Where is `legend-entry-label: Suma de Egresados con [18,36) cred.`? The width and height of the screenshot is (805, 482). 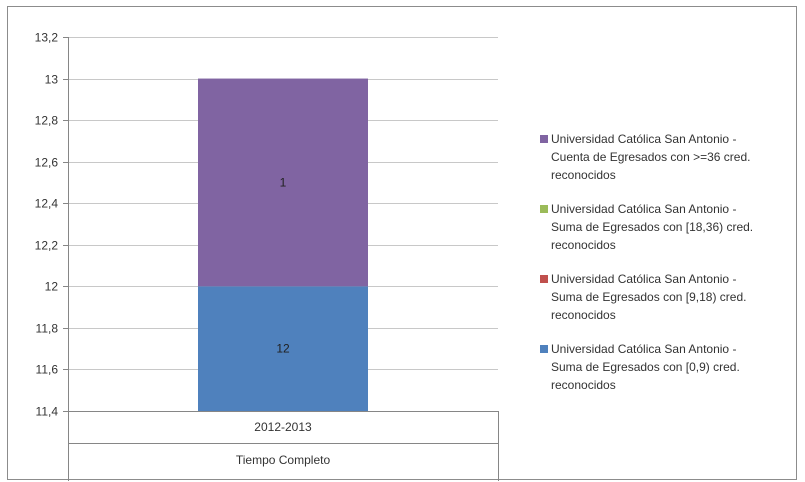
legend-entry-label: Suma de Egresados con [18,36) cred. is located at coordinates (652, 227).